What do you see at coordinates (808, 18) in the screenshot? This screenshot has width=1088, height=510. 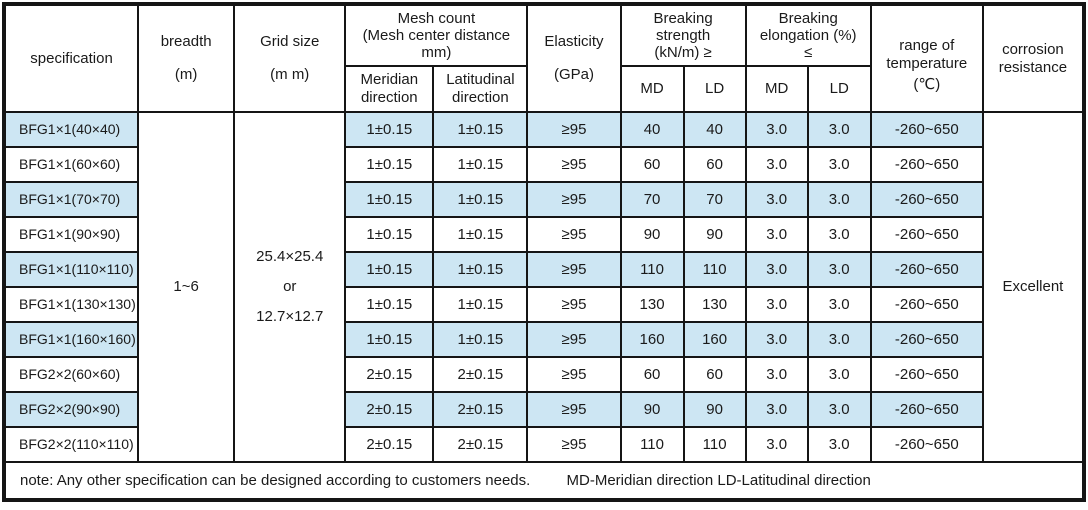 I see `header-breaking-elongation-line1: Breaking` at bounding box center [808, 18].